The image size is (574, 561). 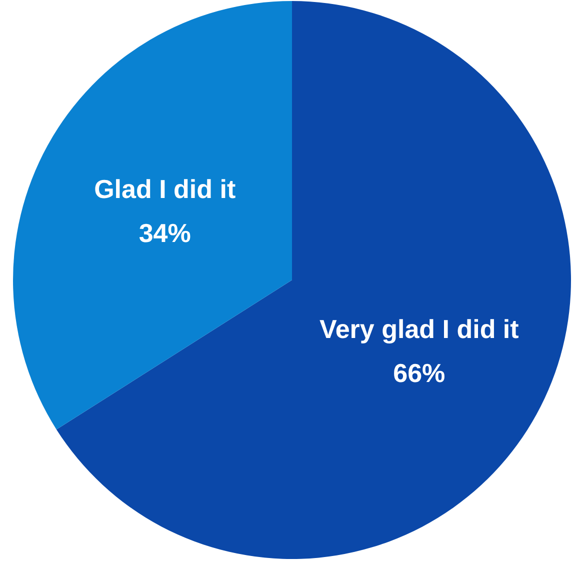 What do you see at coordinates (419, 329) in the screenshot?
I see `slice-label: Very glad I did it` at bounding box center [419, 329].